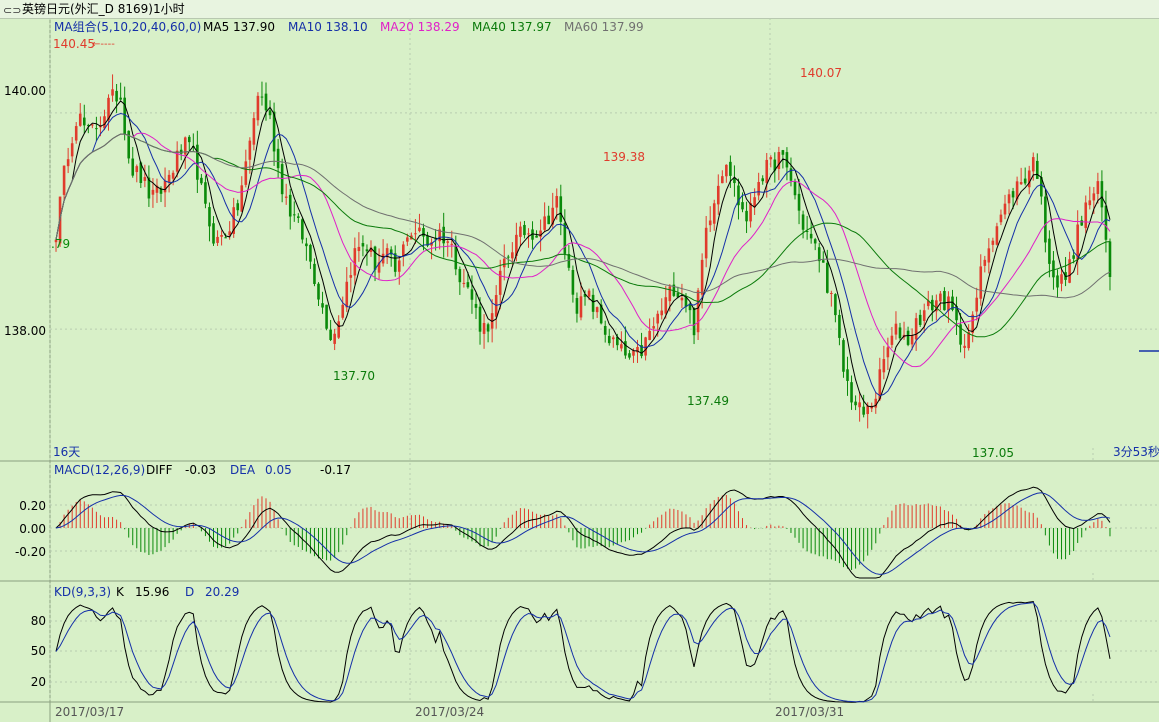  Describe the element at coordinates (12, 10) in the screenshot. I see `chart-window-icon: ⊂⊃` at that location.